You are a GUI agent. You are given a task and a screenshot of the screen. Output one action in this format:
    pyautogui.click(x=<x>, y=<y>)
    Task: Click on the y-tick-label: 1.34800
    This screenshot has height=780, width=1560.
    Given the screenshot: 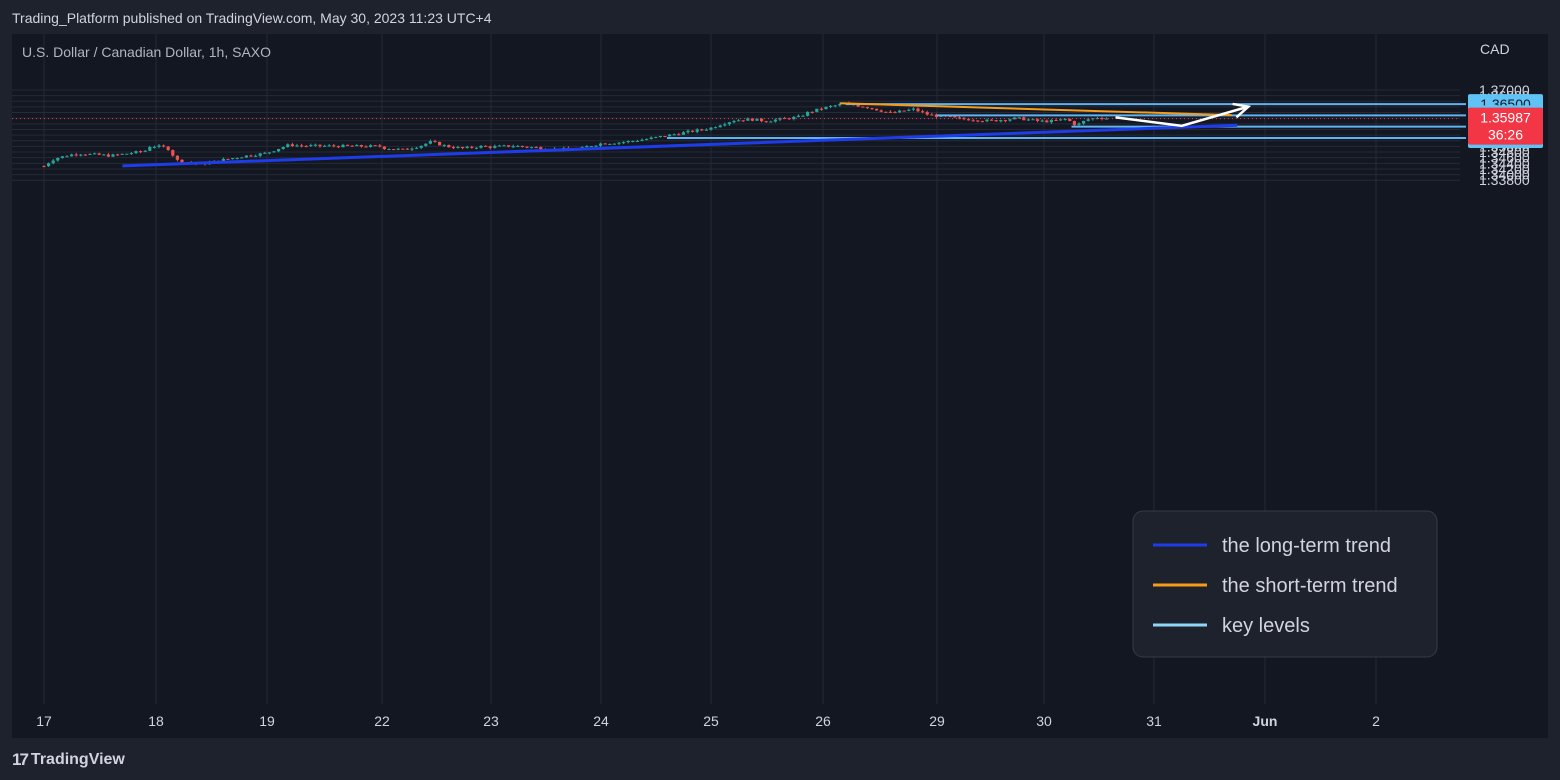 What is the action you would take?
    pyautogui.click(x=1504, y=152)
    